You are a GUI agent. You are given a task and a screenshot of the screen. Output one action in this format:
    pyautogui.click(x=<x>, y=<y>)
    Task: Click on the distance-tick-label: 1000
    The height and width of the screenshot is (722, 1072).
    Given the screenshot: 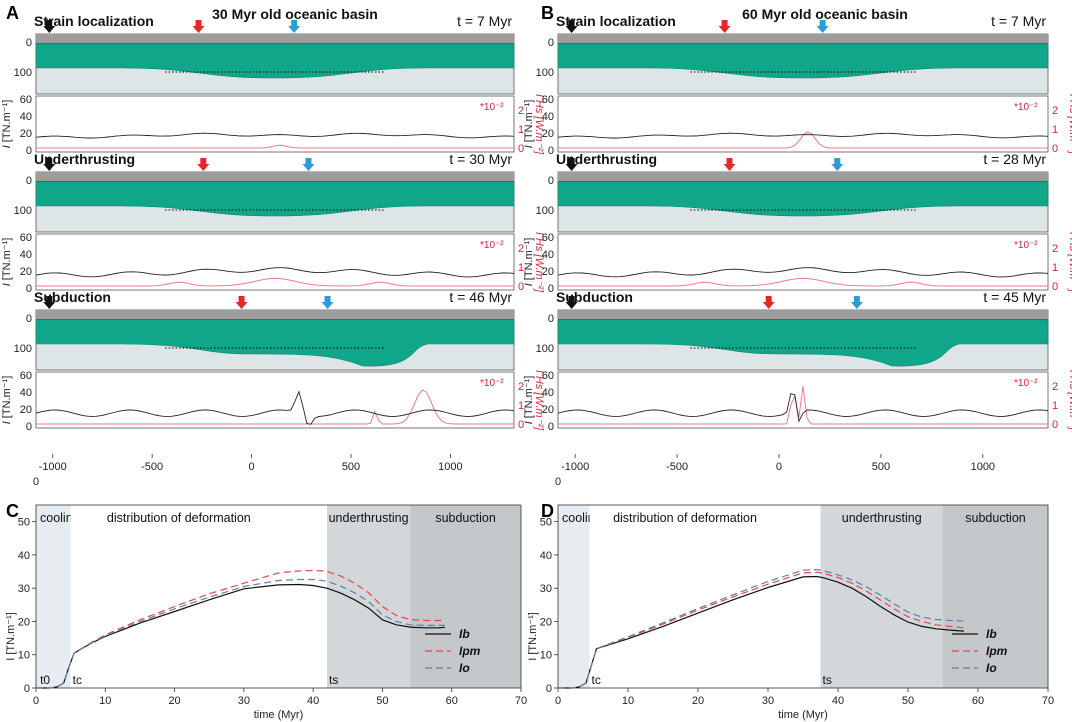 What is the action you would take?
    pyautogui.click(x=450, y=467)
    